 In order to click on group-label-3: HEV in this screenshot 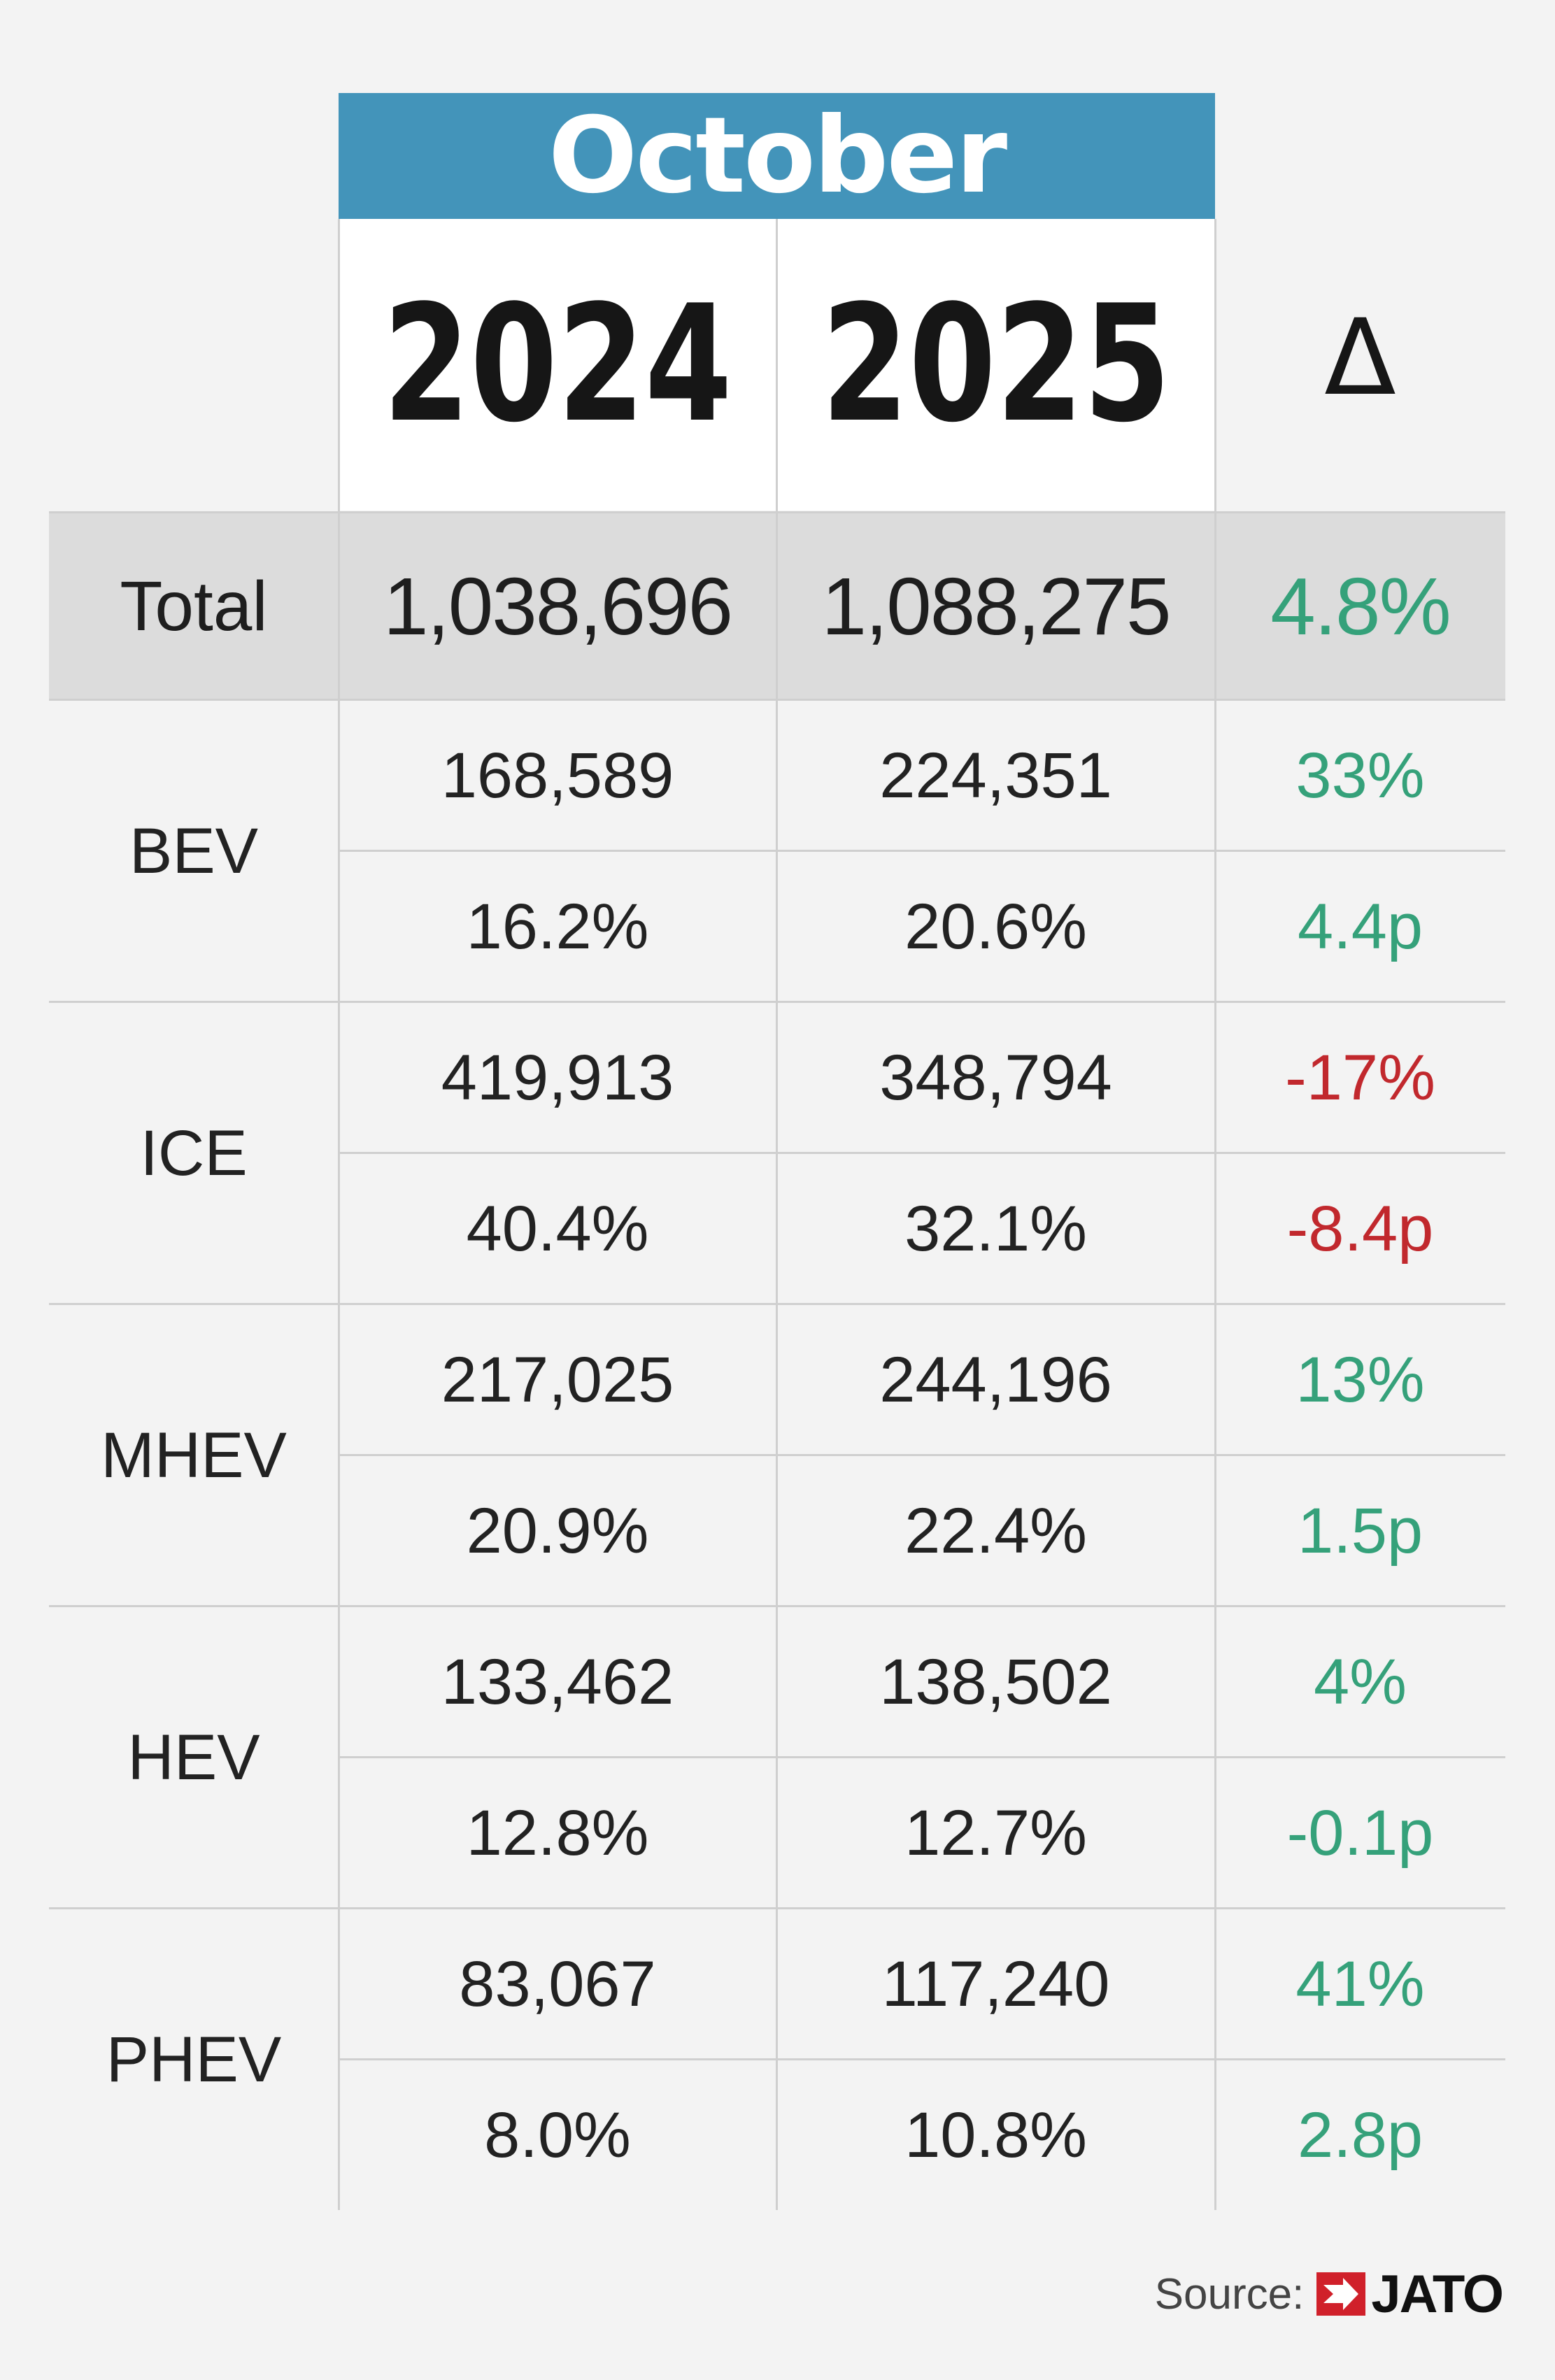, I will do `click(194, 1757)`.